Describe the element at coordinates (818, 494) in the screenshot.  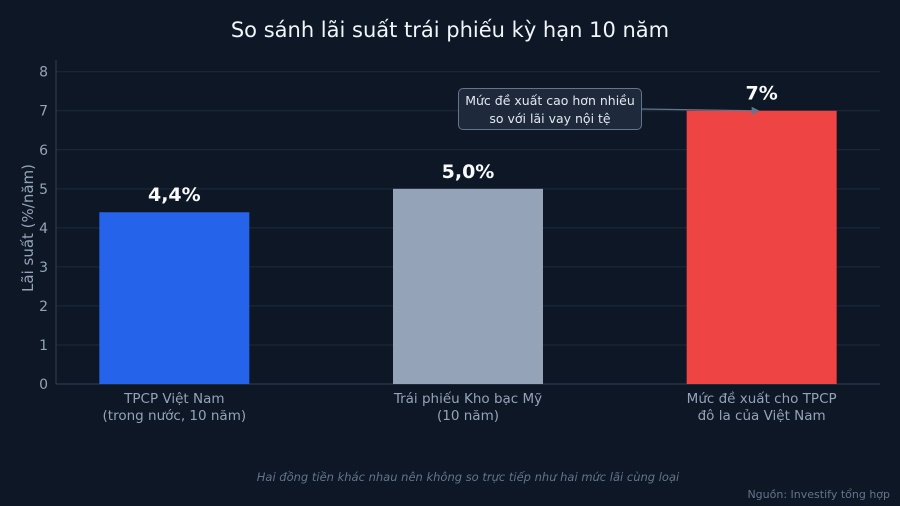
I see `source-note: Nguồn: Investify tổng hợp` at that location.